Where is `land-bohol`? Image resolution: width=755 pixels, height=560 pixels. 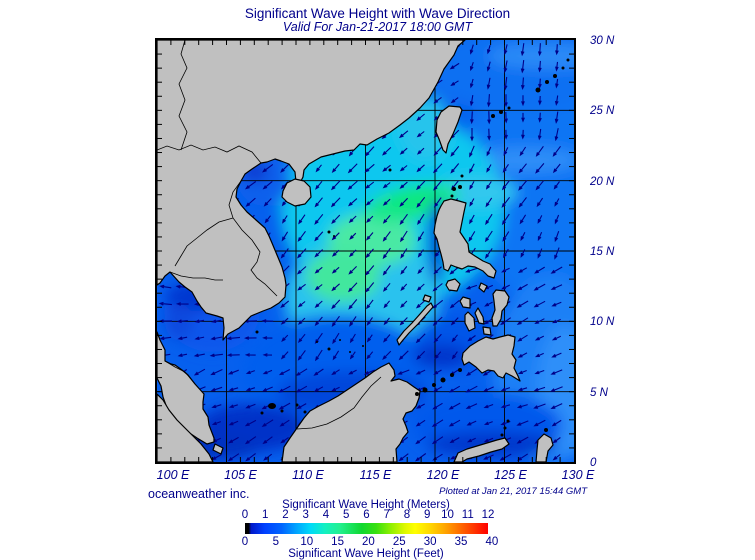
land-bohol is located at coordinates (487, 331).